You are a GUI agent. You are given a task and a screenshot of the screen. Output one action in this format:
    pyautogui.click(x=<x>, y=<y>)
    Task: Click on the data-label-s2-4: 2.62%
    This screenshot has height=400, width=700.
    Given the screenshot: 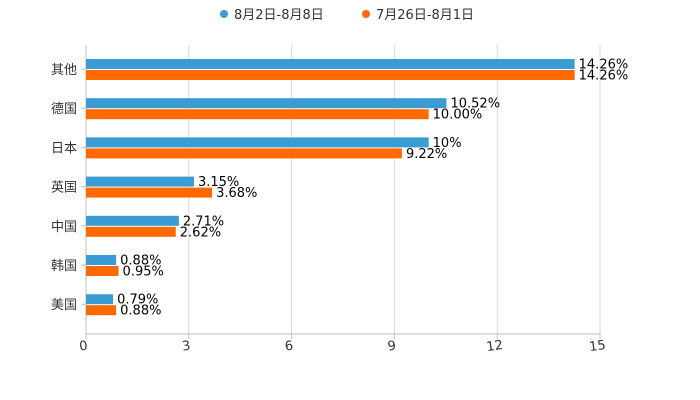 What is the action you would take?
    pyautogui.click(x=200, y=232)
    